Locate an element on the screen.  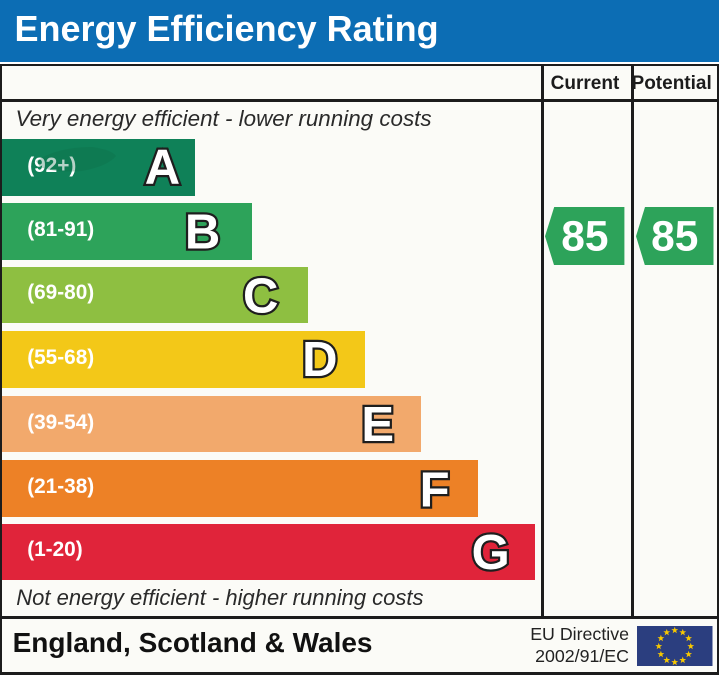
svg-text: E is located at coordinates (377, 425).